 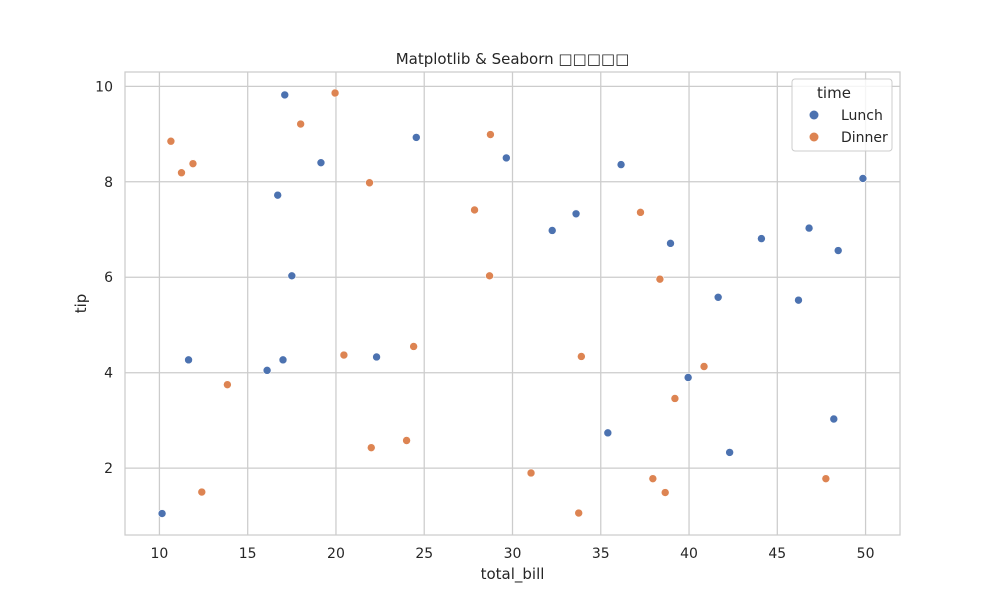 I want to click on legend: time Lunch Dinner, so click(x=842, y=115).